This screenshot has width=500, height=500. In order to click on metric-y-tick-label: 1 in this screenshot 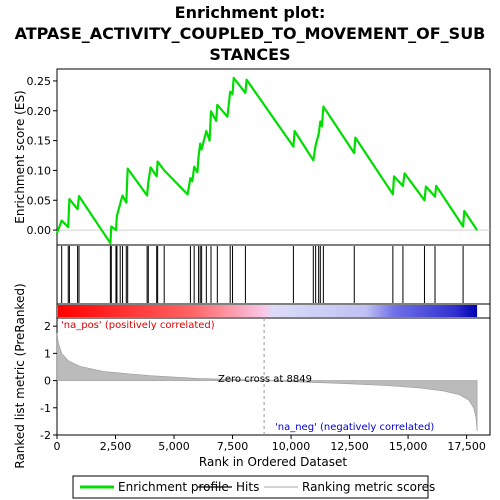, I will do `click(47, 353)`.